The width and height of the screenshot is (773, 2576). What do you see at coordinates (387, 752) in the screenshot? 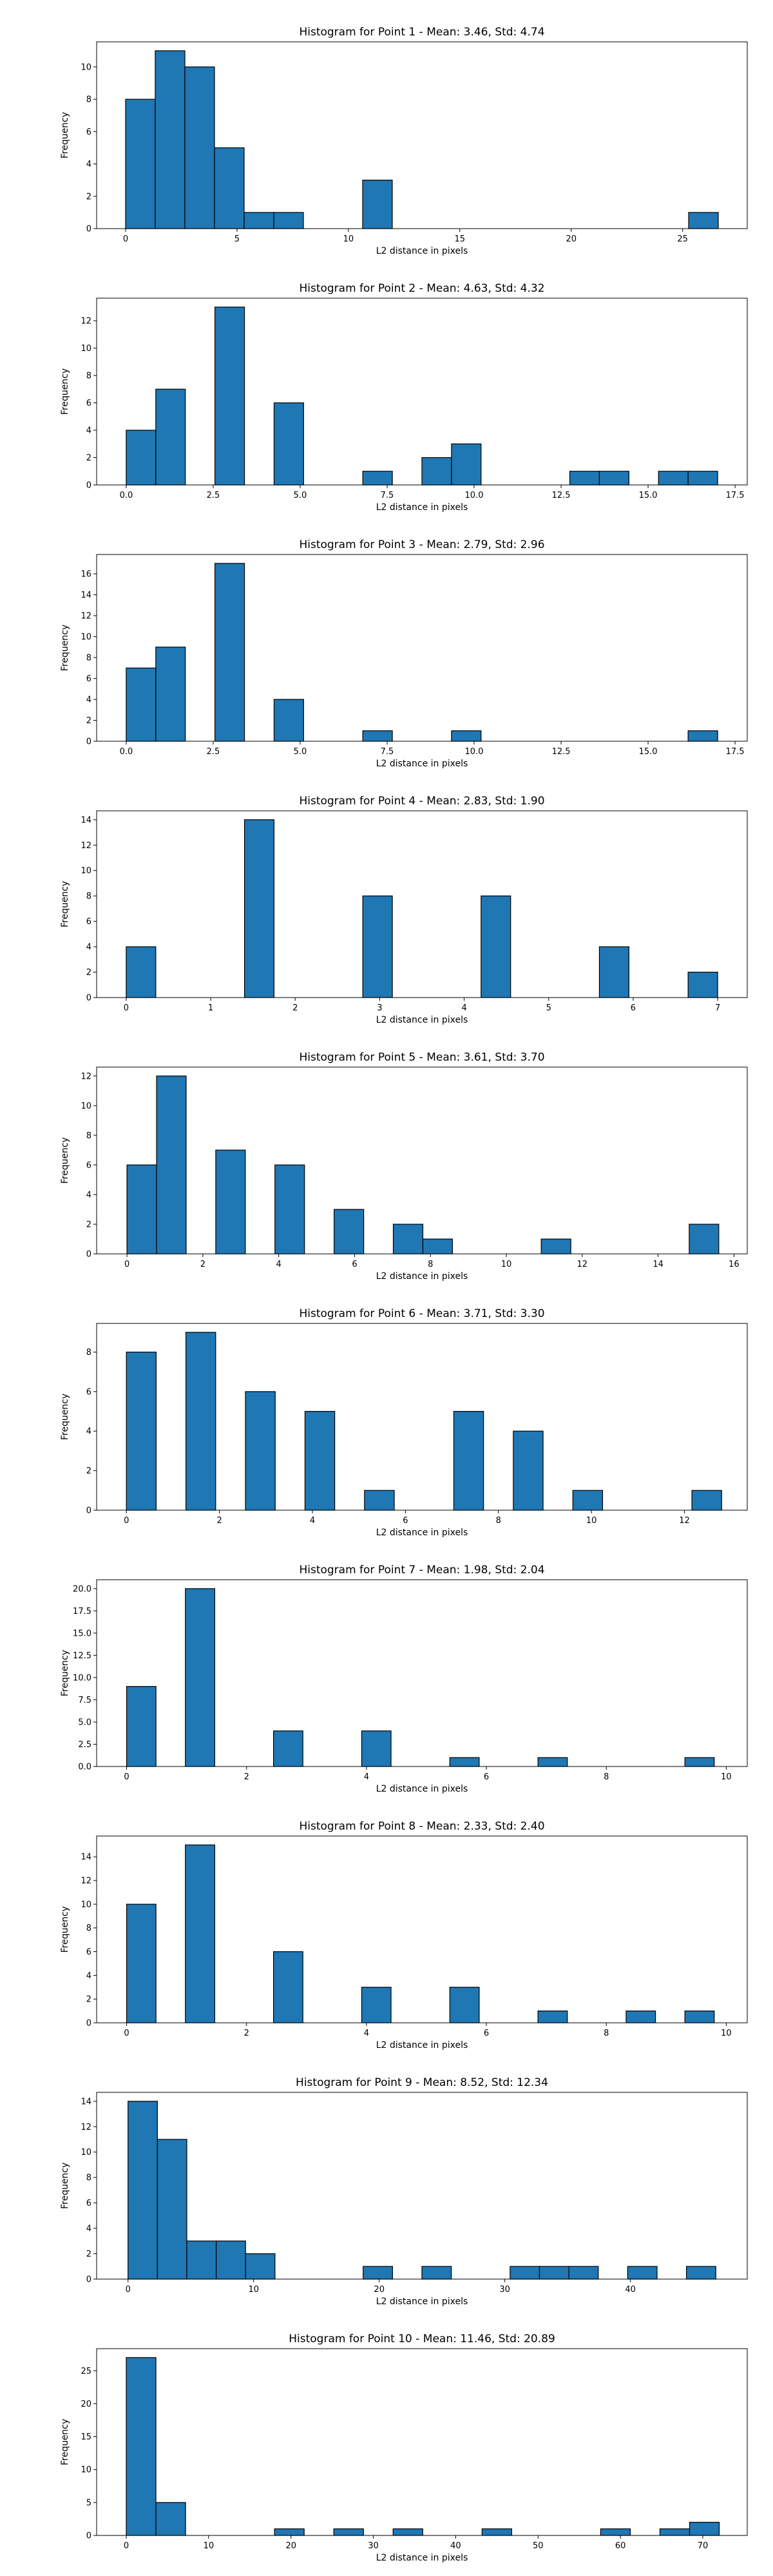
I see `x-tick-label: 7.5` at bounding box center [387, 752].